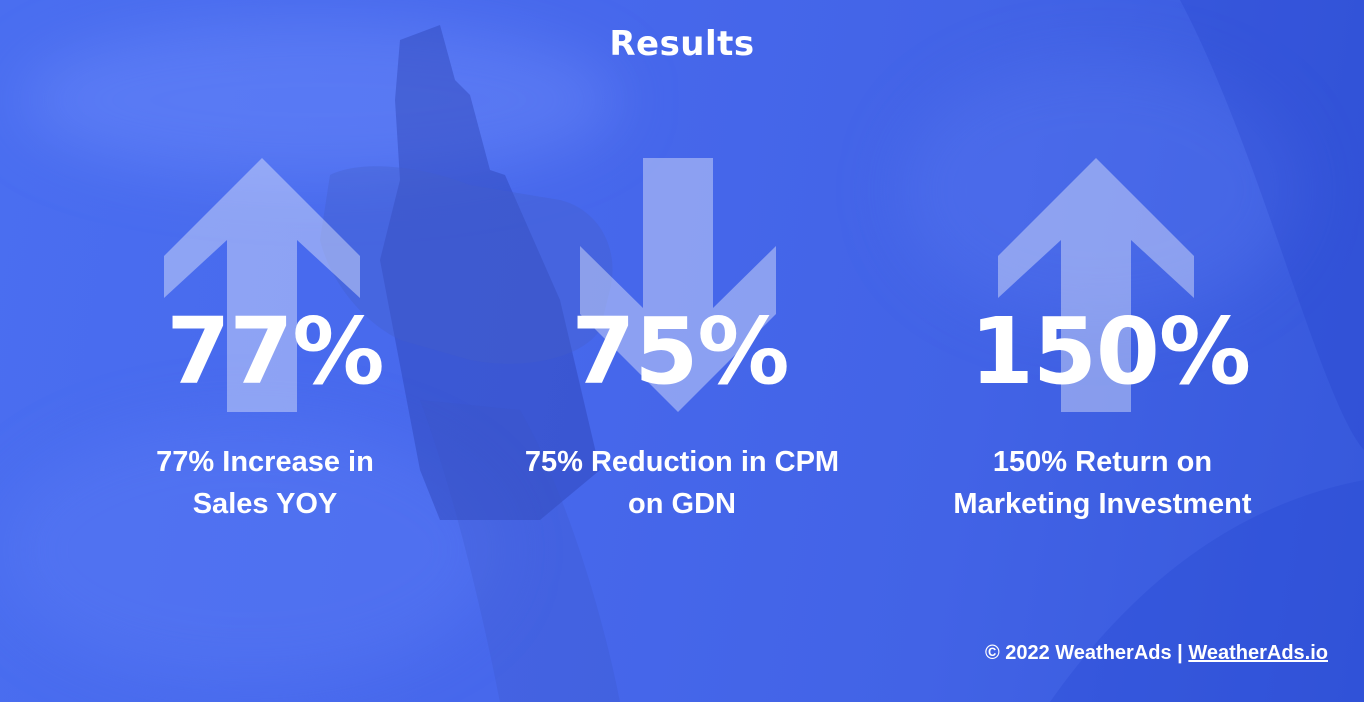 This screenshot has height=702, width=1364. Describe the element at coordinates (1086, 653) in the screenshot. I see `copyright-text: © 2022 WeatherAds |` at that location.